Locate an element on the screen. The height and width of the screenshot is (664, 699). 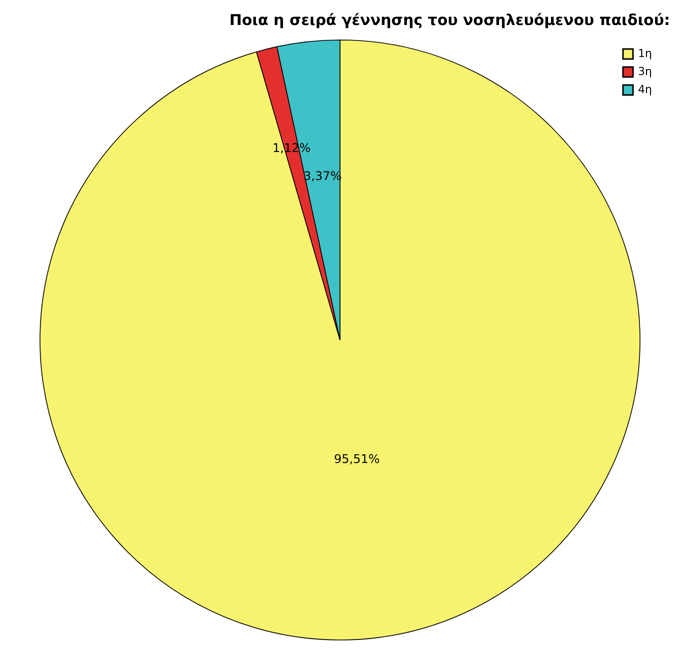
chart-title: Ποια η σειρά γέννησης του νοσηλευόμενου παιδιού: is located at coordinates (449, 20).